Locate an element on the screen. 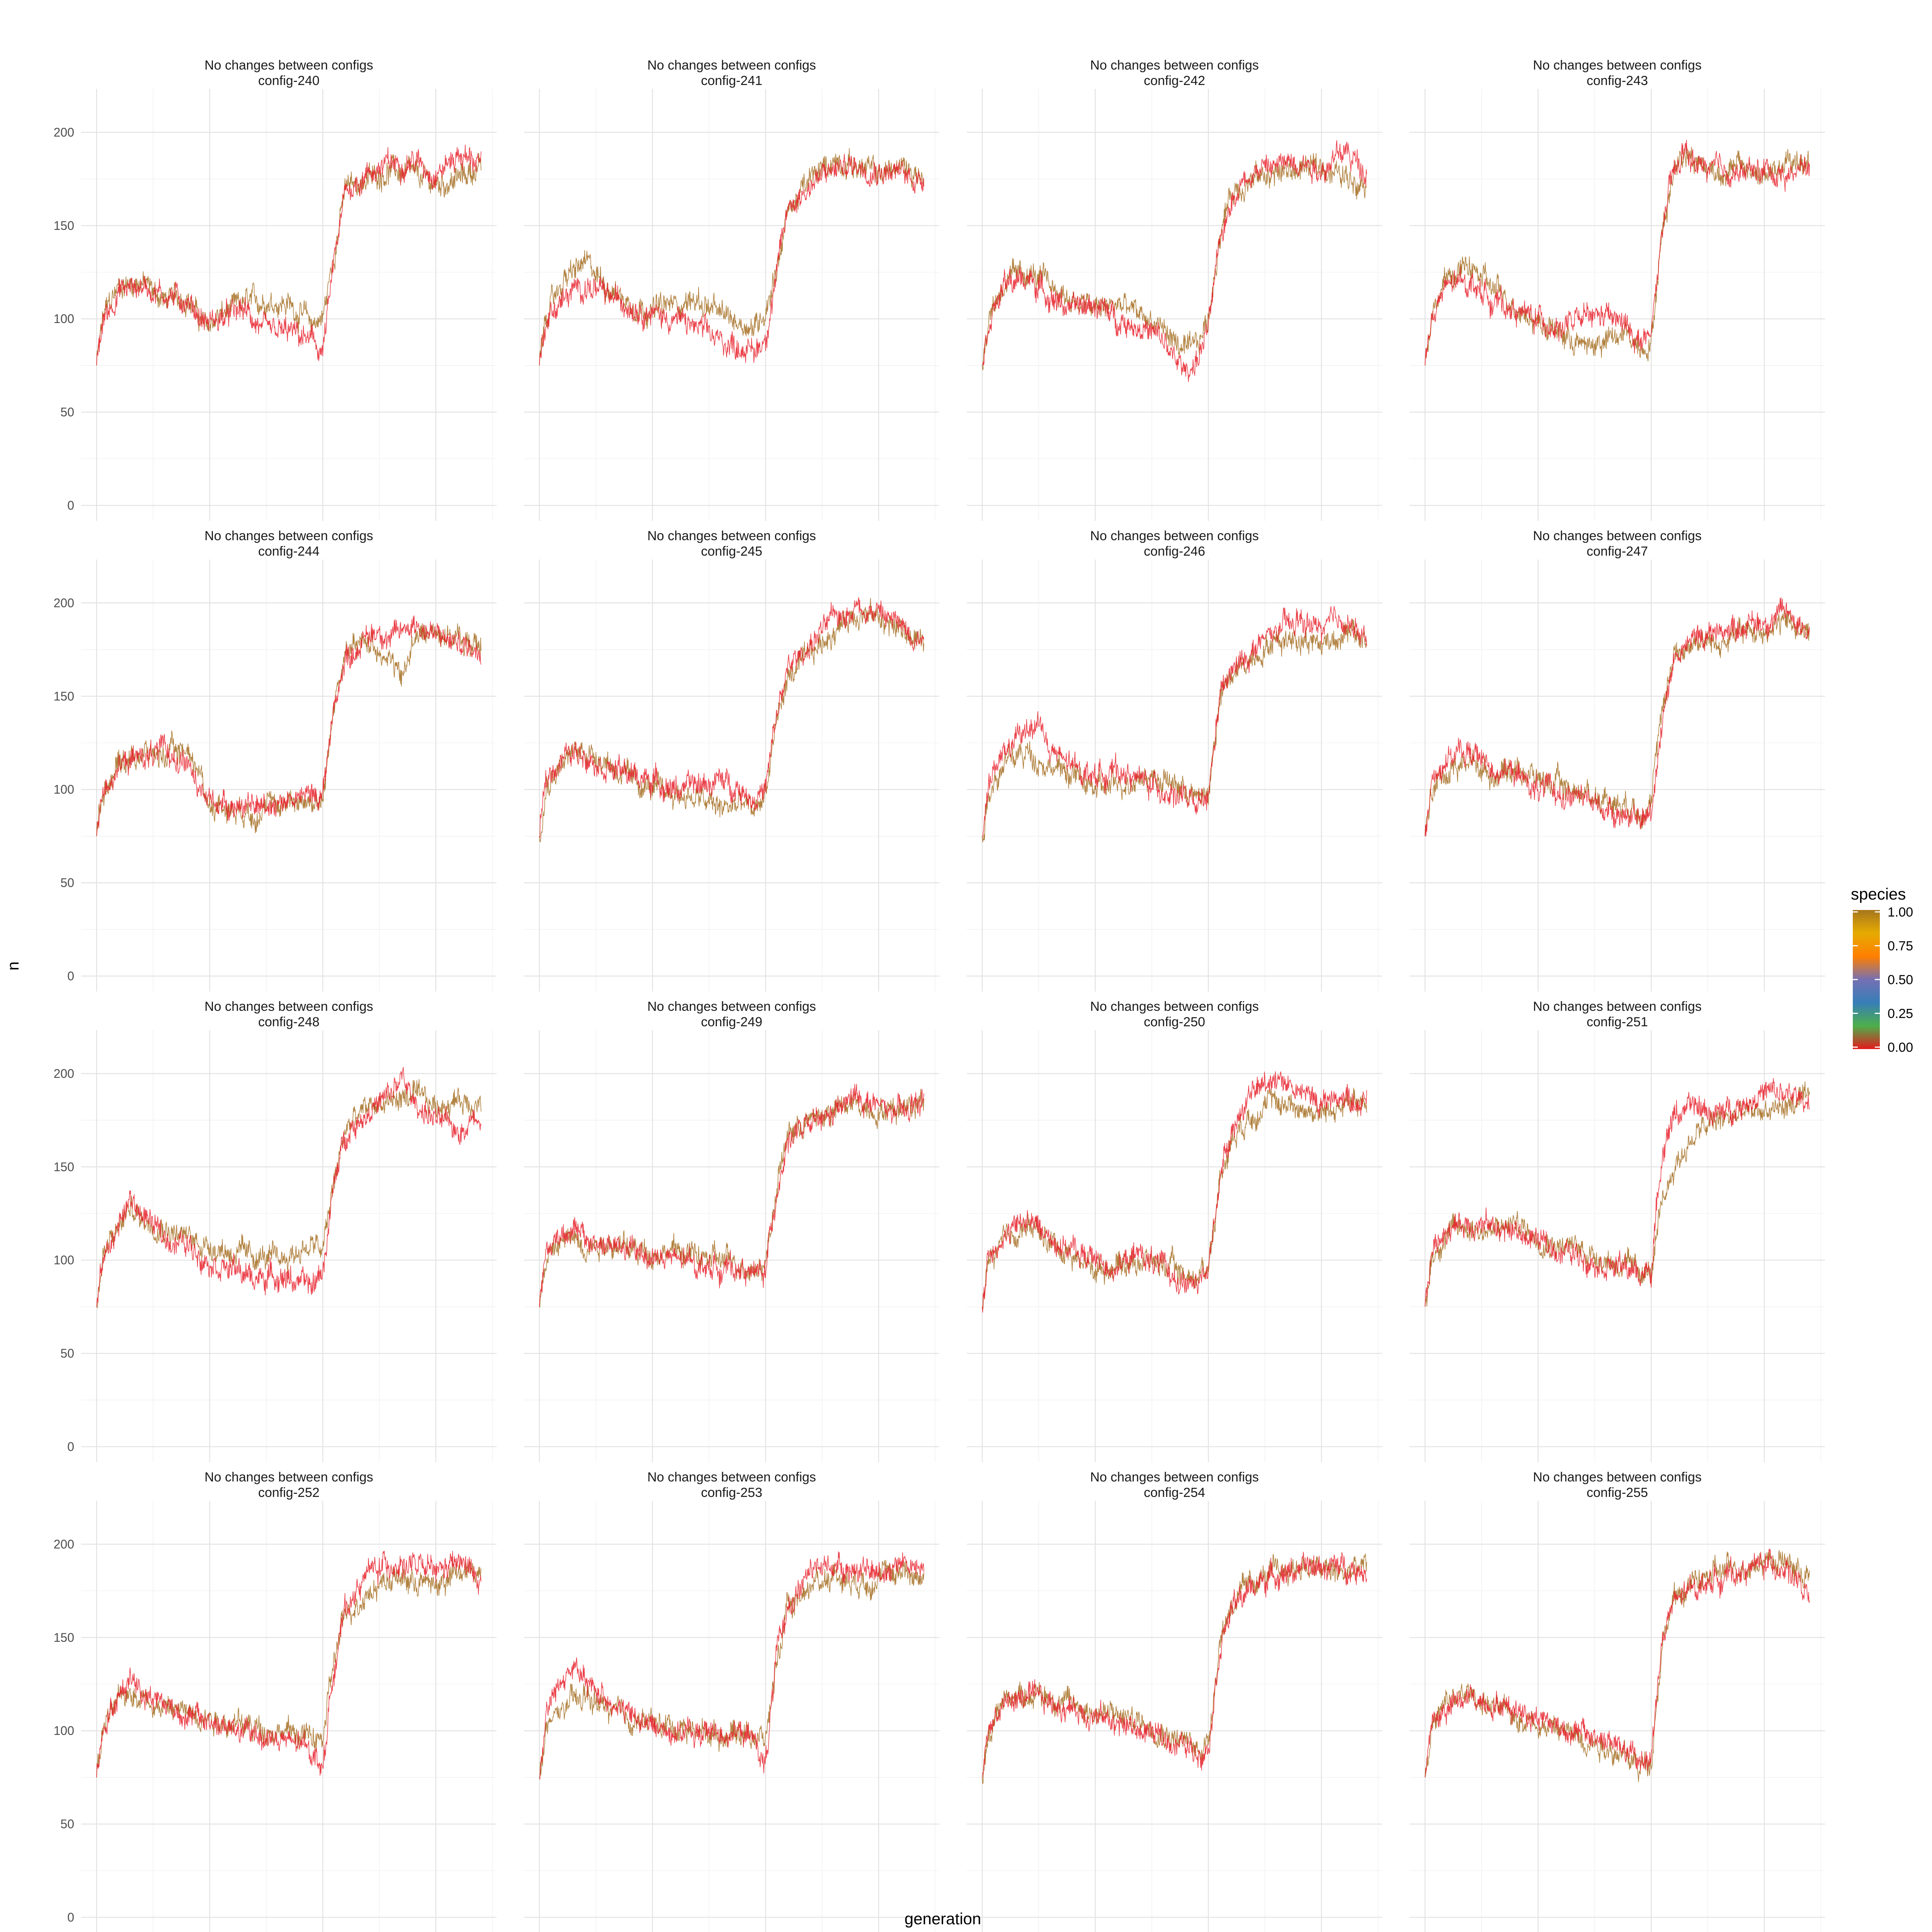 Image resolution: width=1932 pixels, height=1932 pixels. facet-subtitle: config-246 is located at coordinates (1175, 551).